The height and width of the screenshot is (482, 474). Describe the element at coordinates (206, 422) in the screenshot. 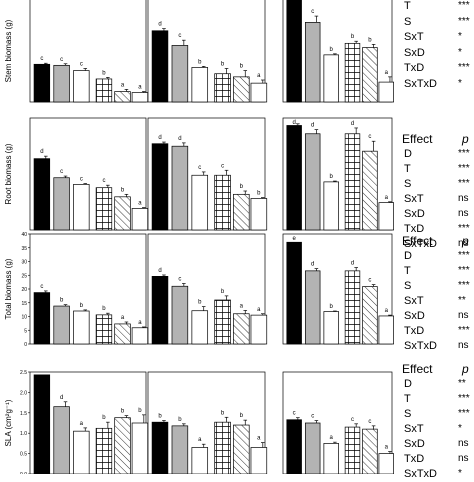

I see `panel-frame` at that location.